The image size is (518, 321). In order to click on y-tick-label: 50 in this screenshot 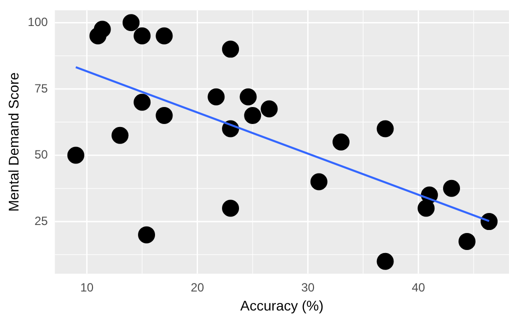, I will do `click(41, 155)`.